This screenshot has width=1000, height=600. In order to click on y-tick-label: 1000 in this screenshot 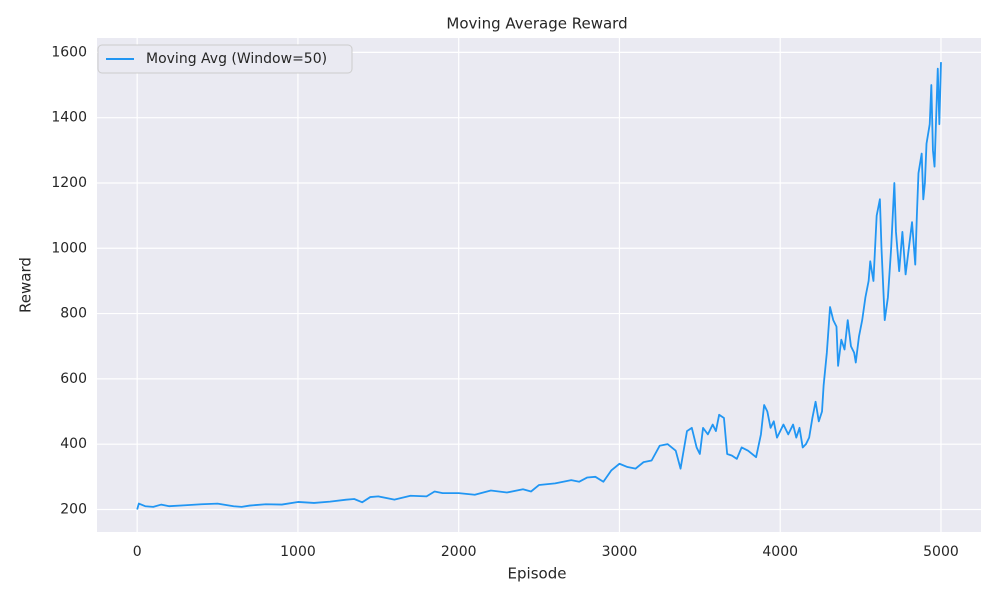, I will do `click(69, 248)`.